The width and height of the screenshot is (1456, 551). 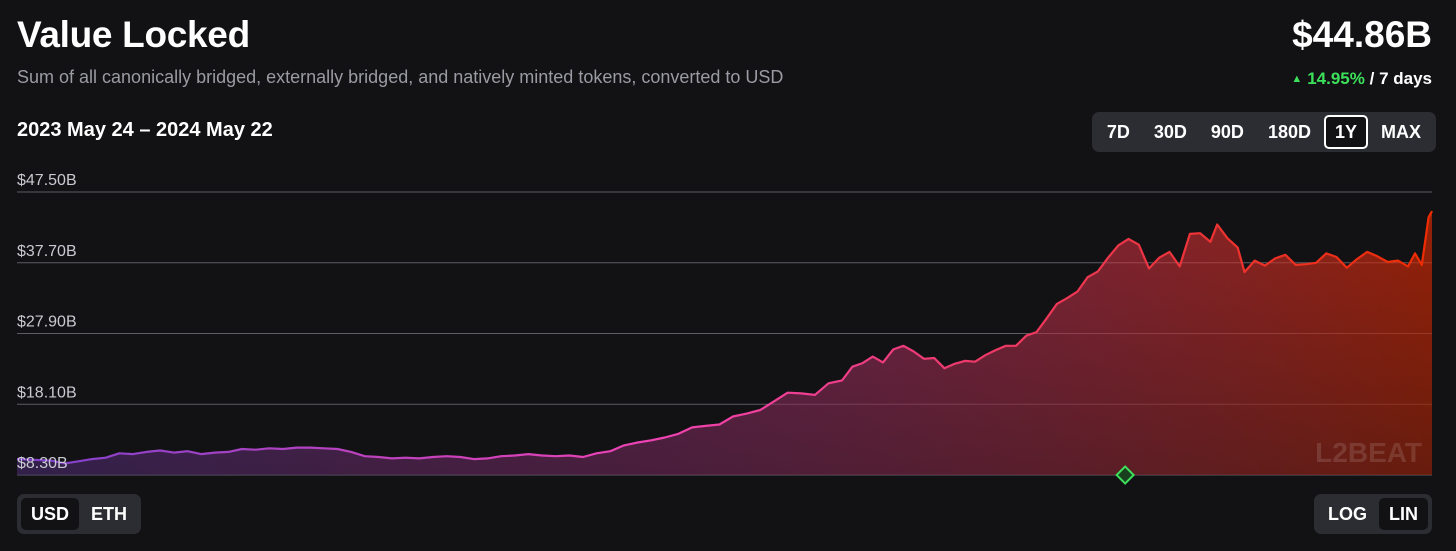 I want to click on y-tick-label: $27.90B, so click(x=47, y=322).